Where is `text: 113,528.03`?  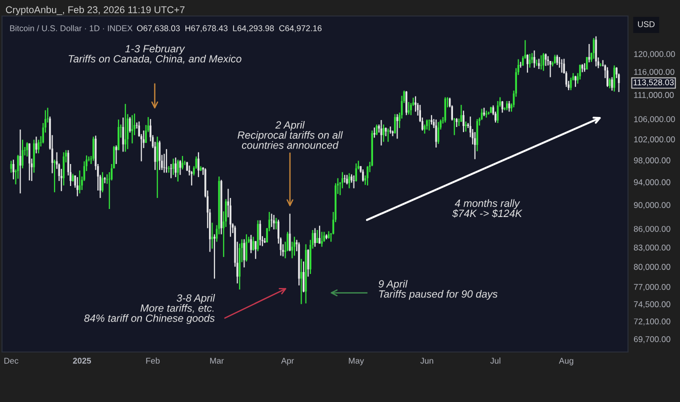
text: 113,528.03 is located at coordinates (654, 82).